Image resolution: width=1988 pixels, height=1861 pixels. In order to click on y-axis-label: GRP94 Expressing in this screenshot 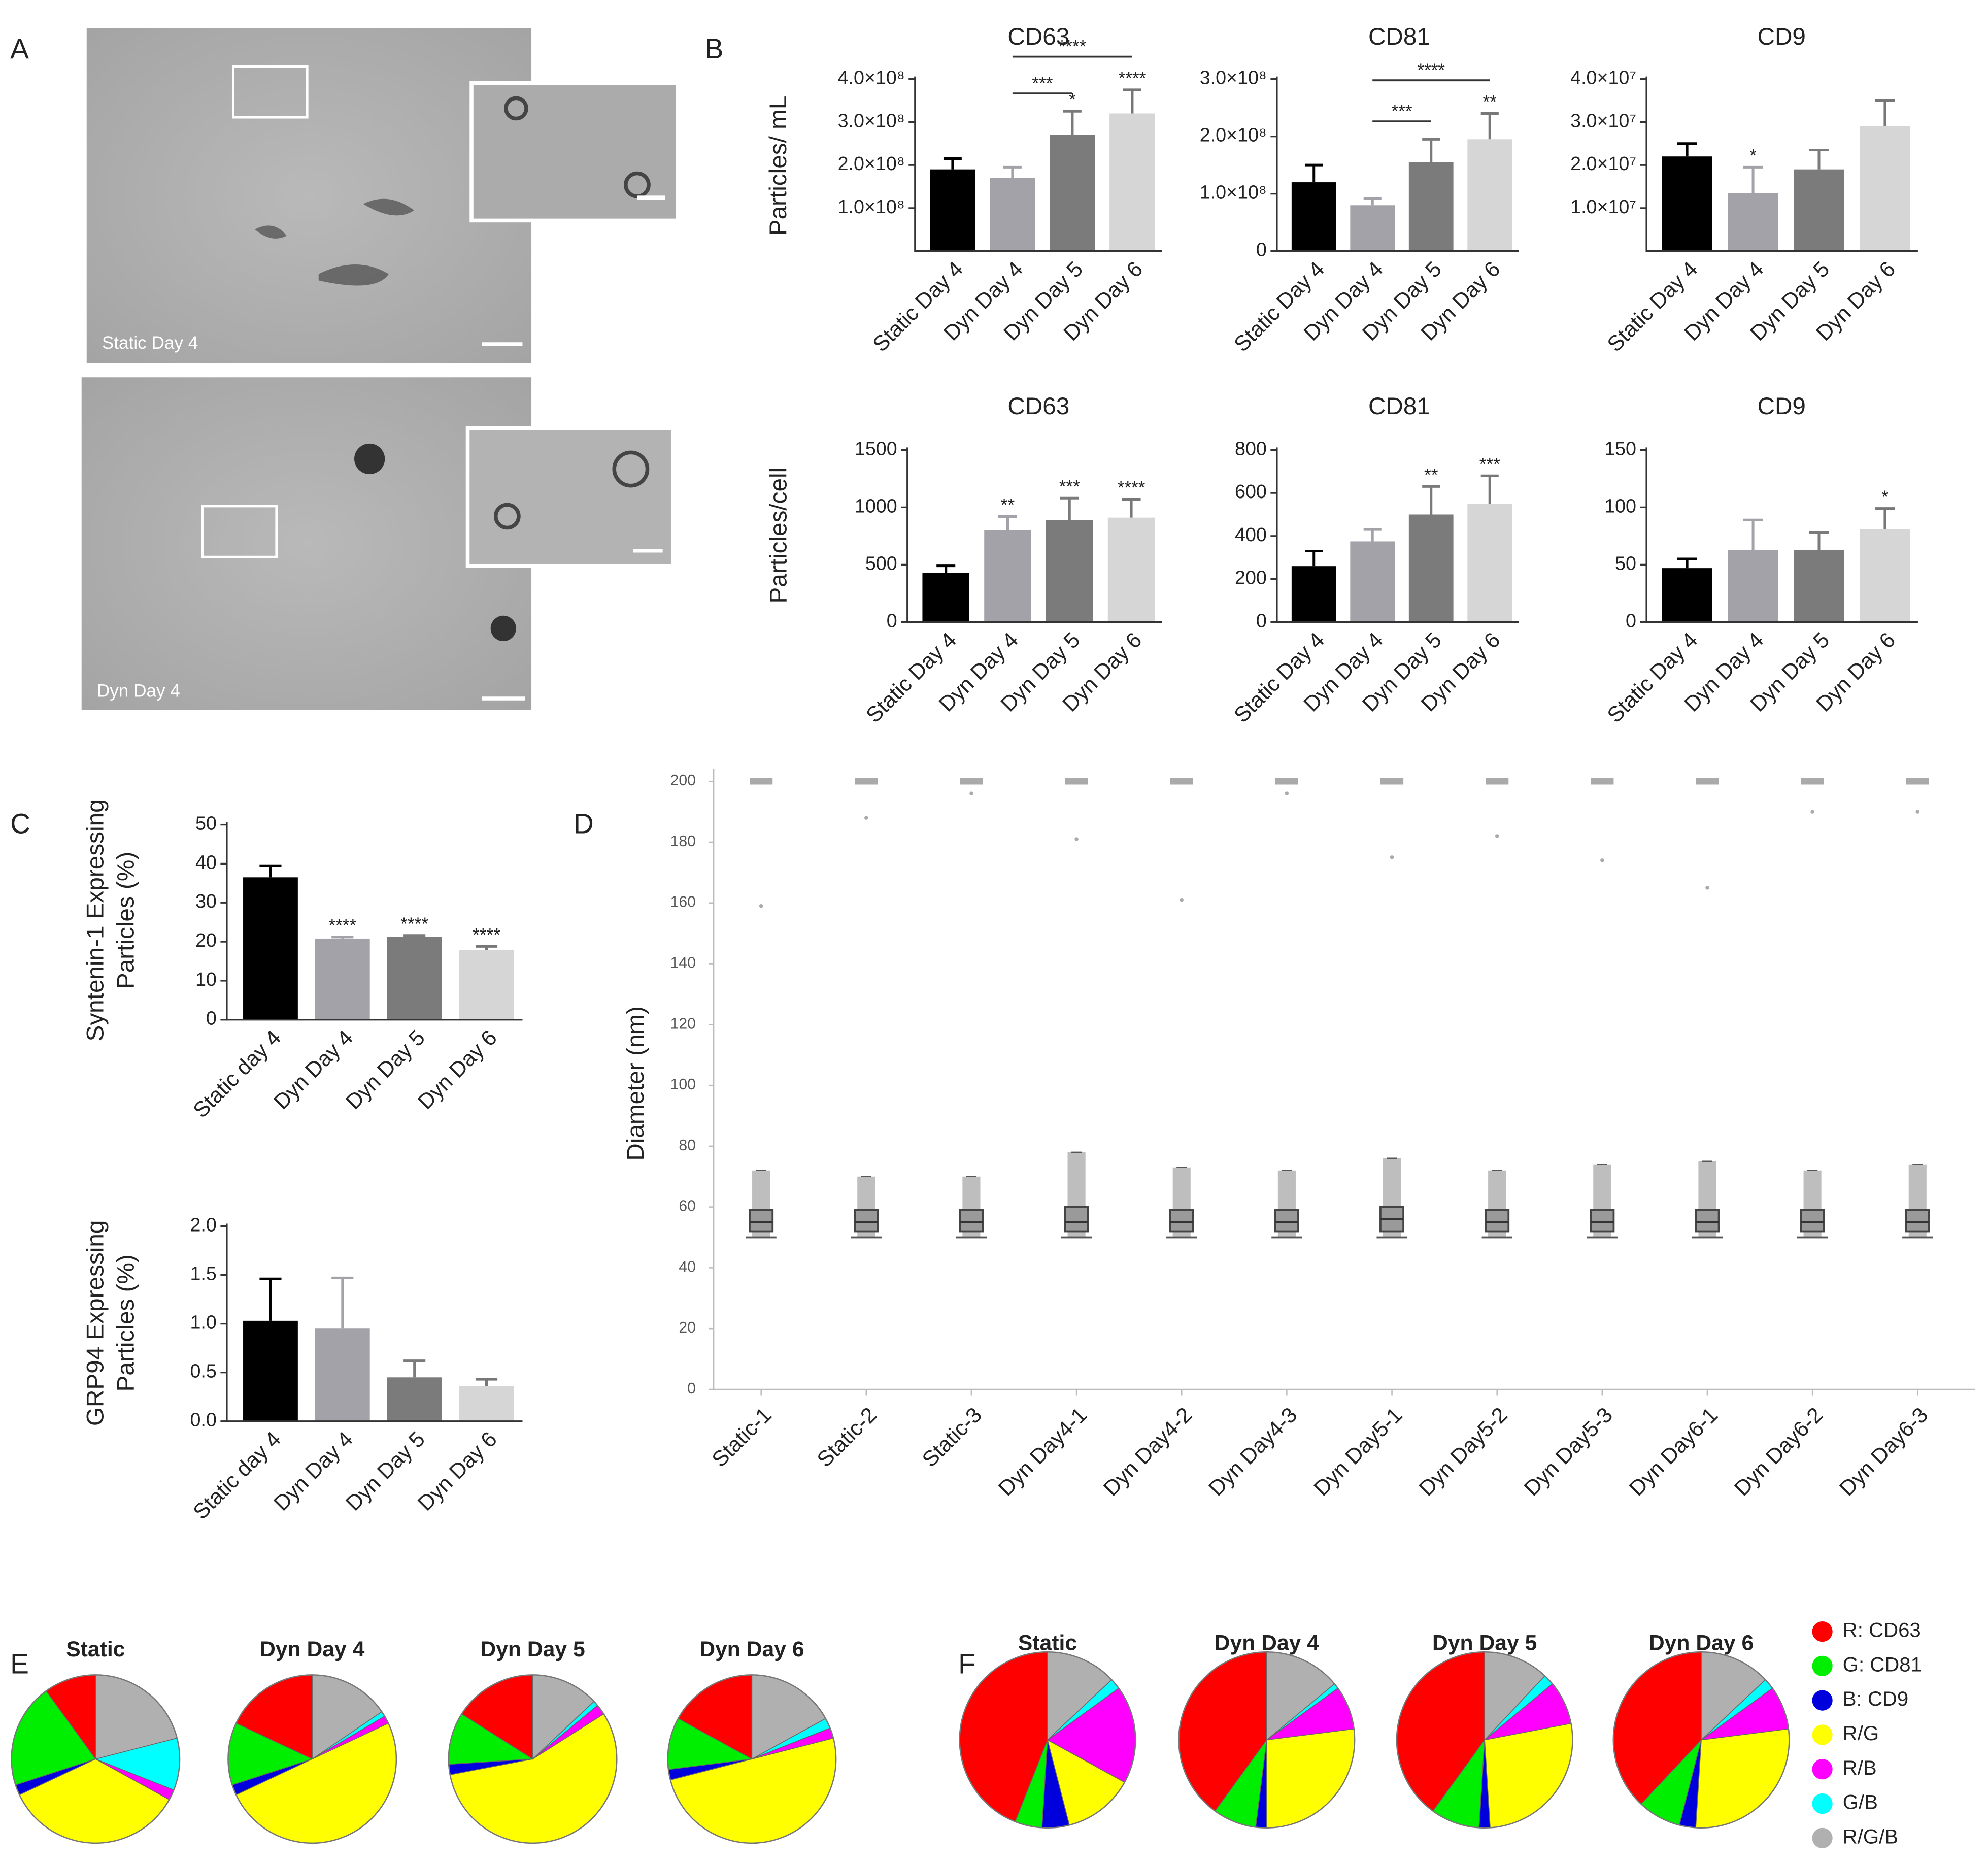, I will do `click(95, 1323)`.